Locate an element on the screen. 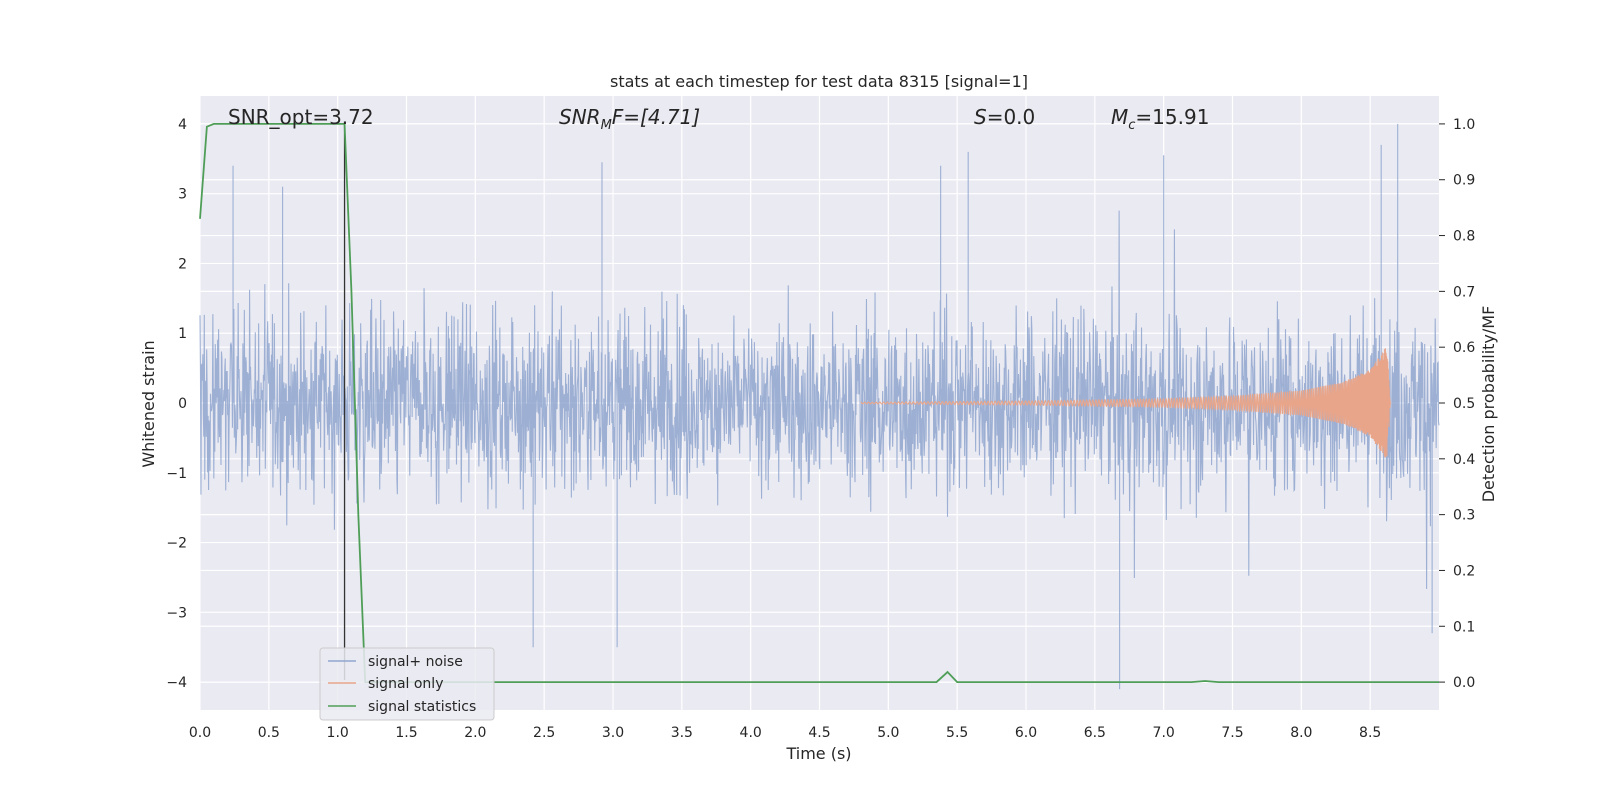 This screenshot has width=1600, height=800. legend-label-signal-only: signal only is located at coordinates (405, 684).